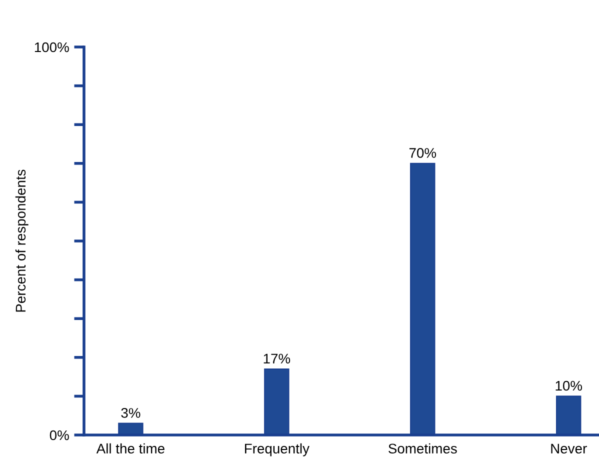 This screenshot has width=599, height=465. Describe the element at coordinates (422, 153) in the screenshot. I see `data-label: 70%` at that location.